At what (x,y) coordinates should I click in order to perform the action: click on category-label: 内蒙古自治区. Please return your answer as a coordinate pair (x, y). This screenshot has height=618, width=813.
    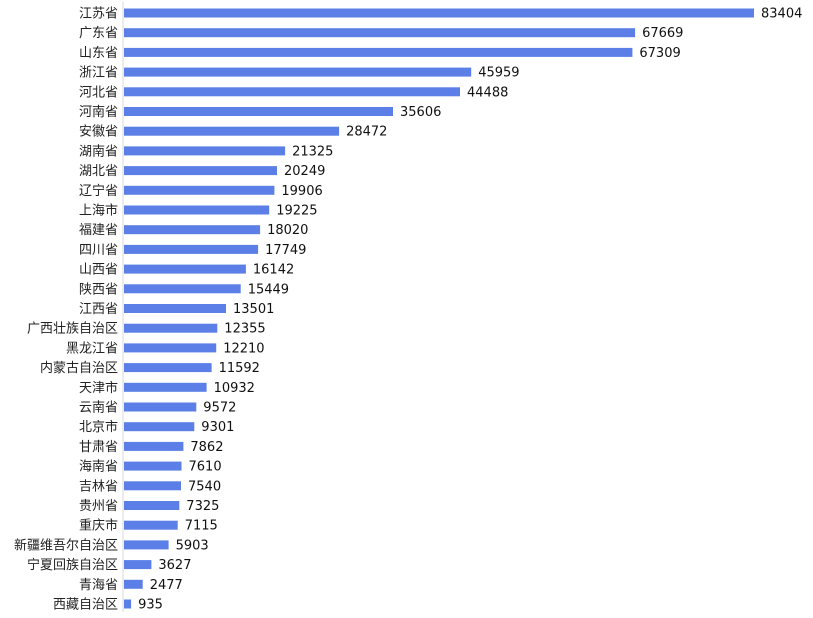
    Looking at the image, I should click on (79, 368).